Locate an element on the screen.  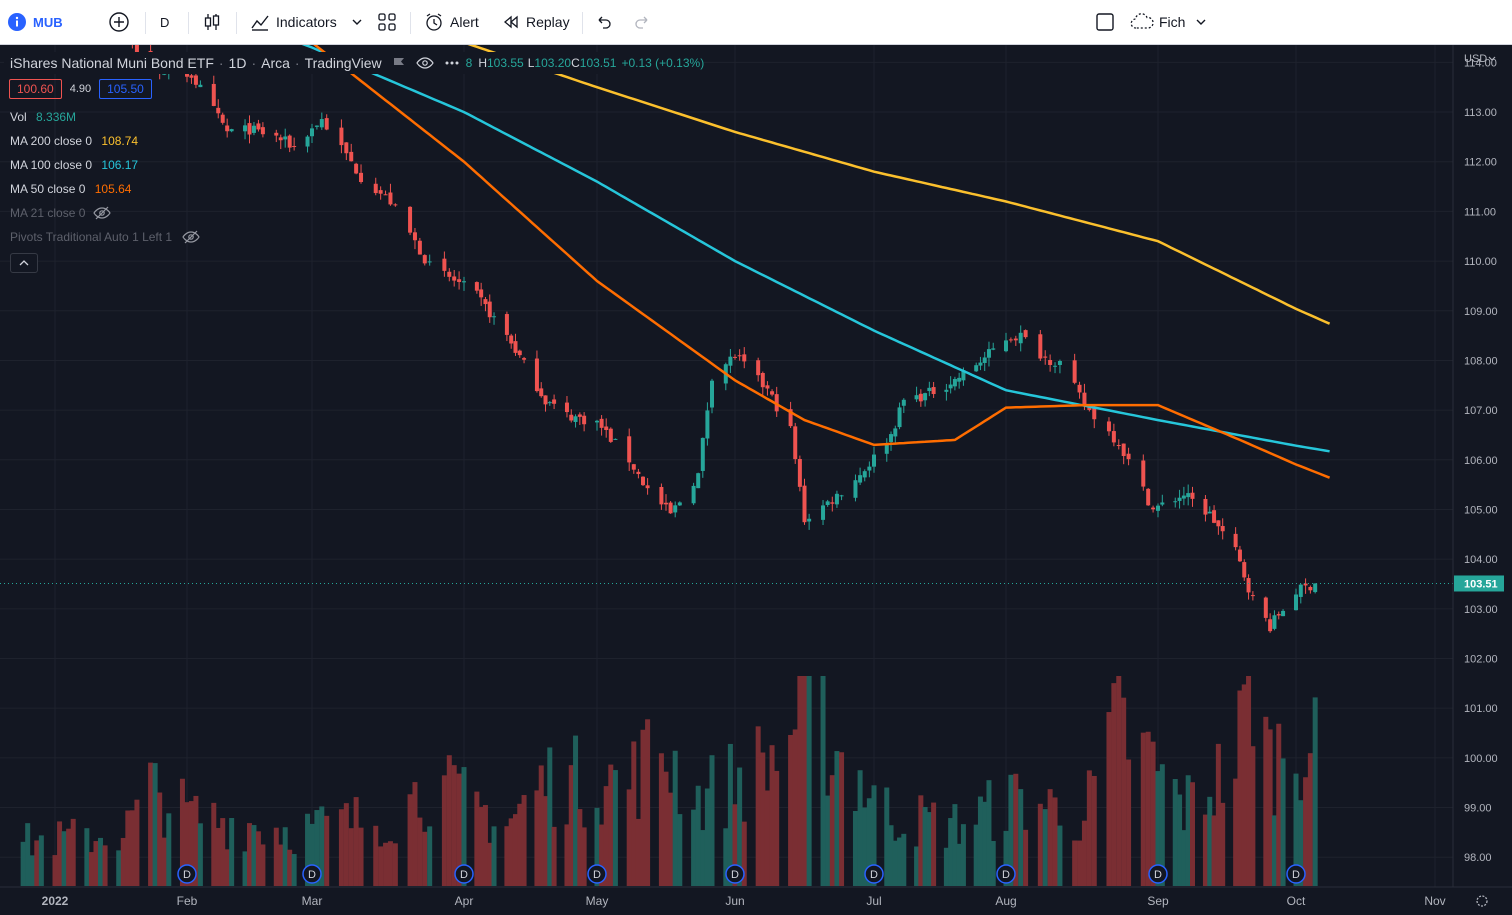
indicators-button: Indicators is located at coordinates (293, 22).